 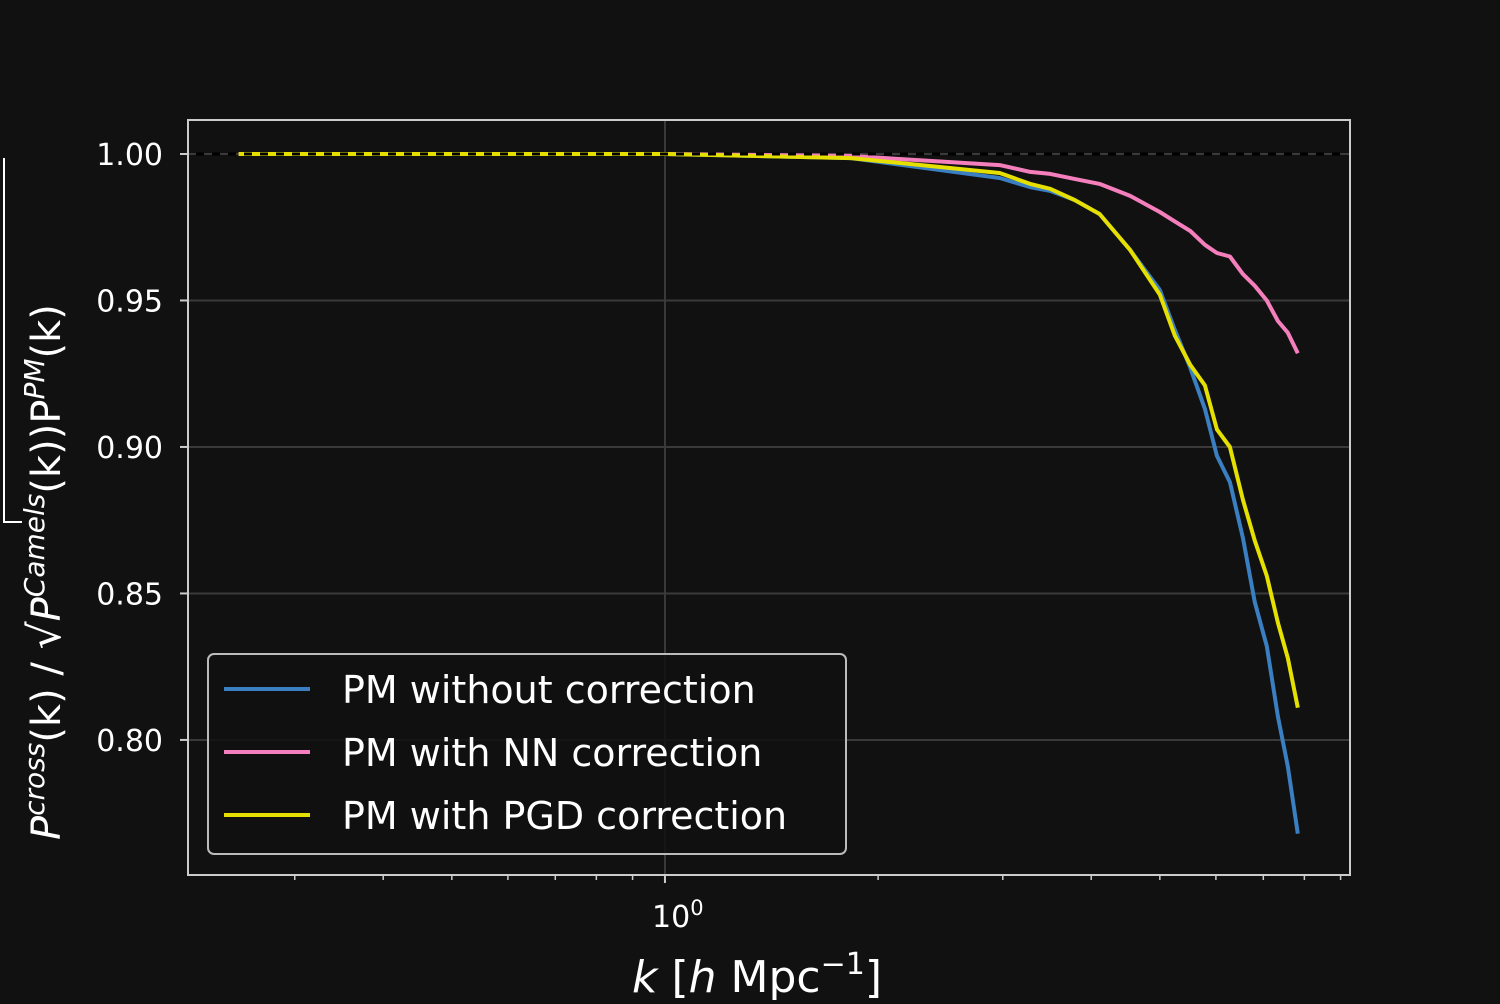 I want to click on y-tick-label: 1.00, so click(x=129, y=155).